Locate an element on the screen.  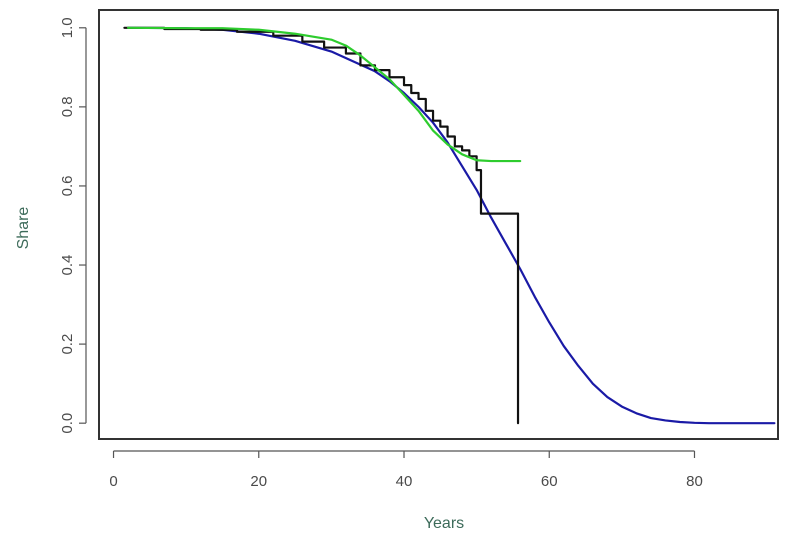
y-tick-label: 0.6 is located at coordinates (67, 186).